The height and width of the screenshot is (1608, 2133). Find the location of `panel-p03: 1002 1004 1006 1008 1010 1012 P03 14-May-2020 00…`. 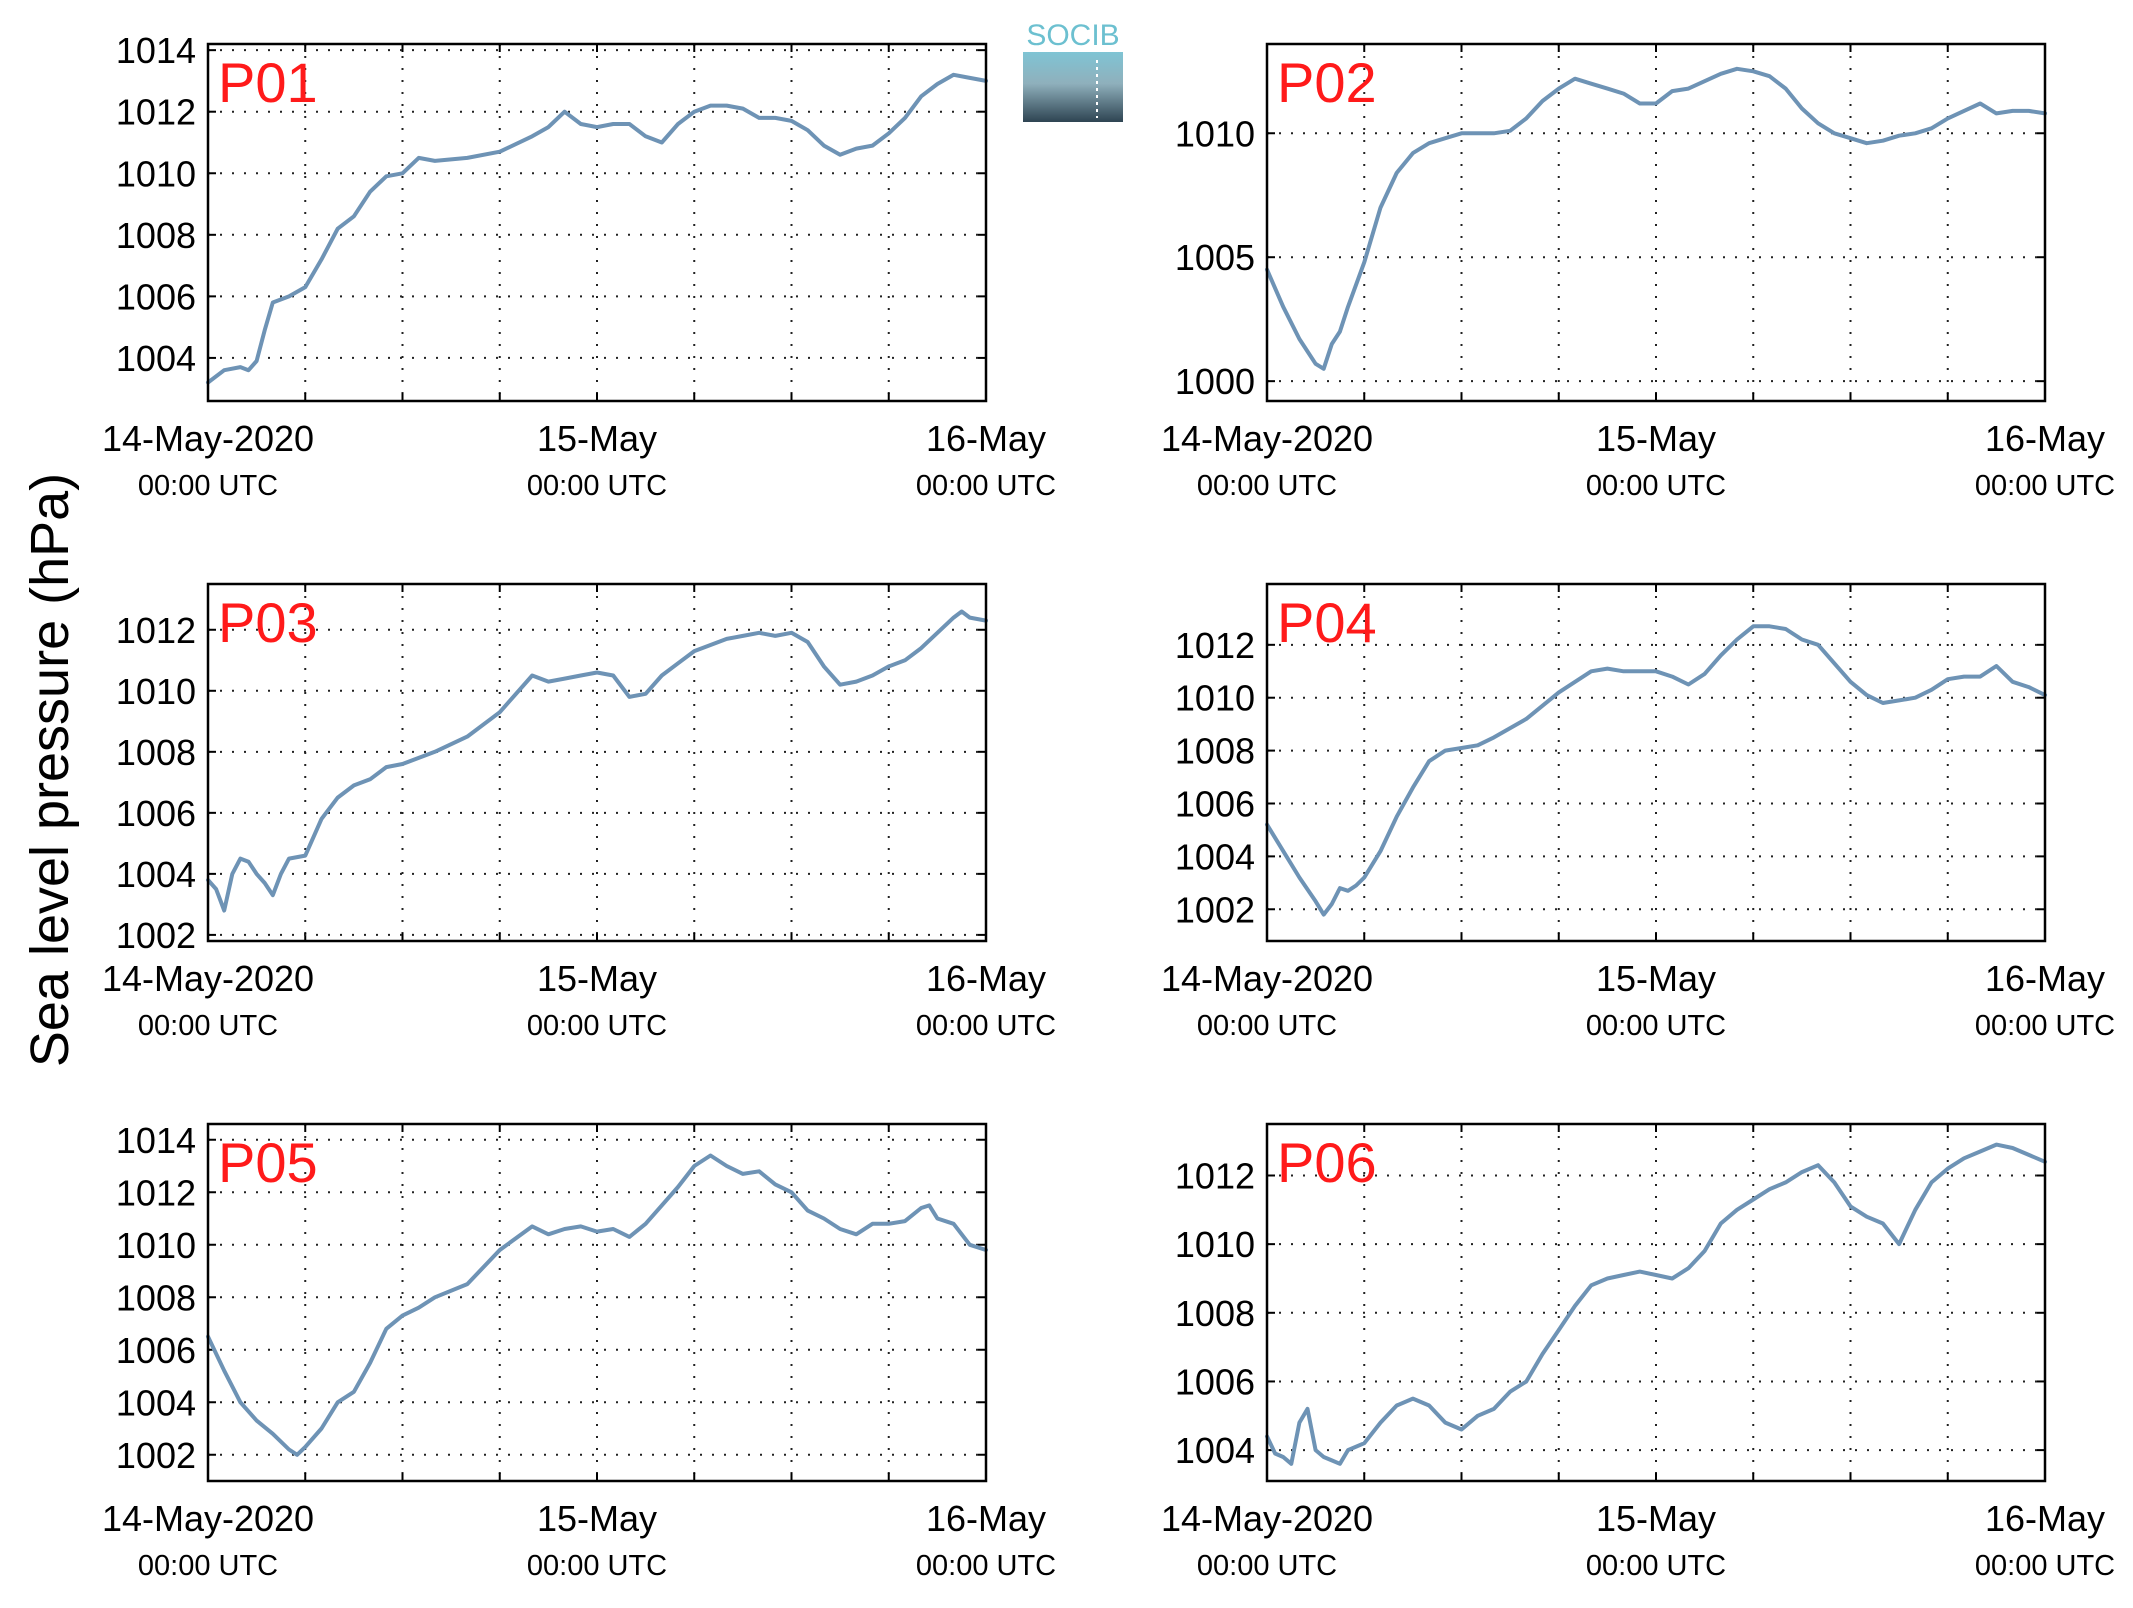

panel-p03: 1002 1004 1006 1008 1010 1012 P03 14-May-2020 00… is located at coordinates (579, 812).